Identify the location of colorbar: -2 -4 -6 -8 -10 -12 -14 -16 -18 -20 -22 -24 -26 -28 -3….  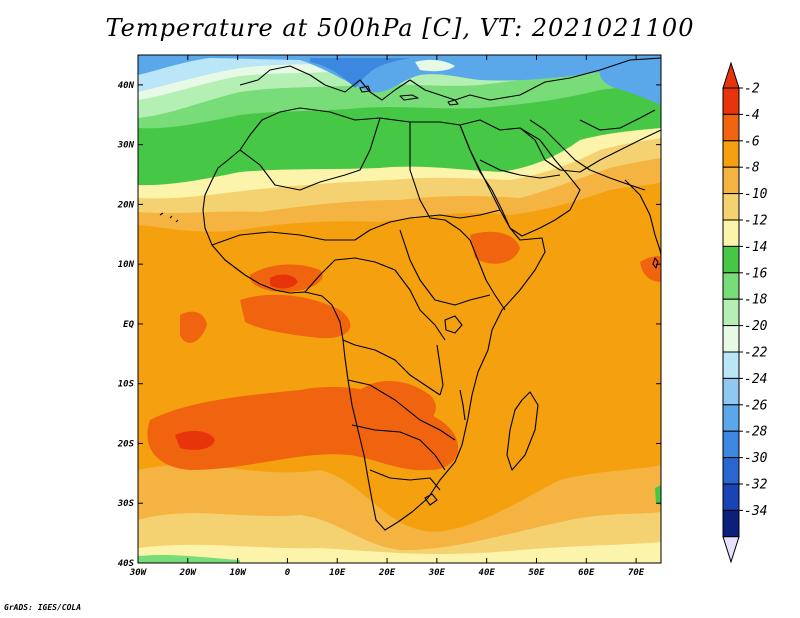
(745, 312).